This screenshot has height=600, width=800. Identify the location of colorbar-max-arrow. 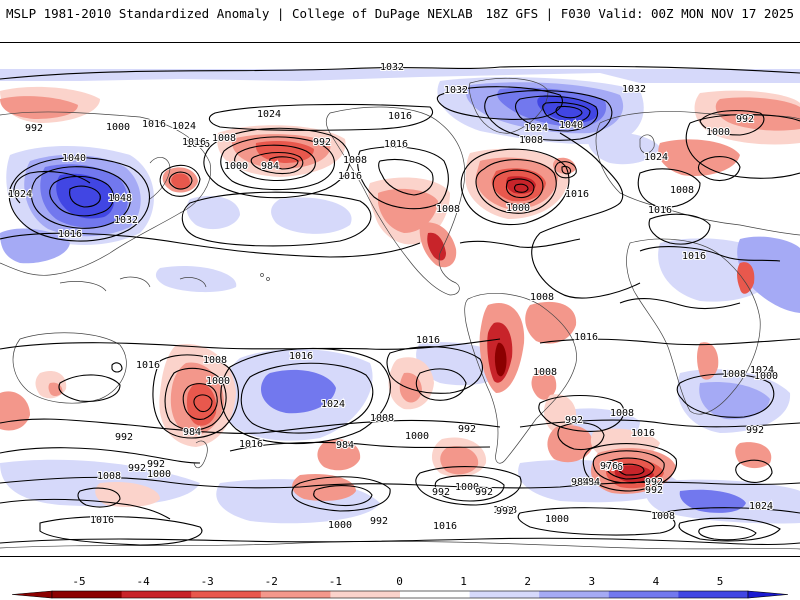
(768, 594).